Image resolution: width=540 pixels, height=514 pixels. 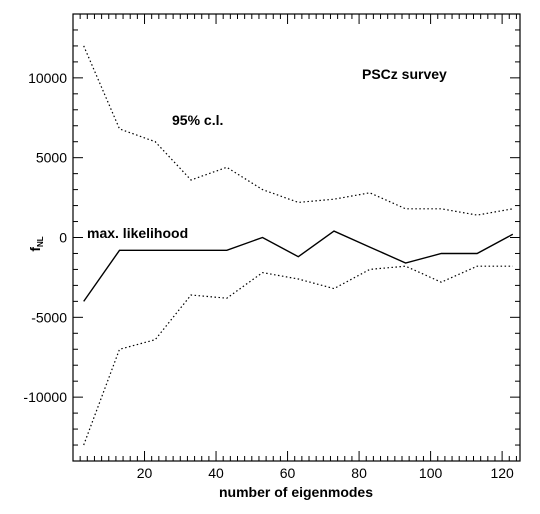 What do you see at coordinates (51, 158) in the screenshot?
I see `y-tick-label: 5000` at bounding box center [51, 158].